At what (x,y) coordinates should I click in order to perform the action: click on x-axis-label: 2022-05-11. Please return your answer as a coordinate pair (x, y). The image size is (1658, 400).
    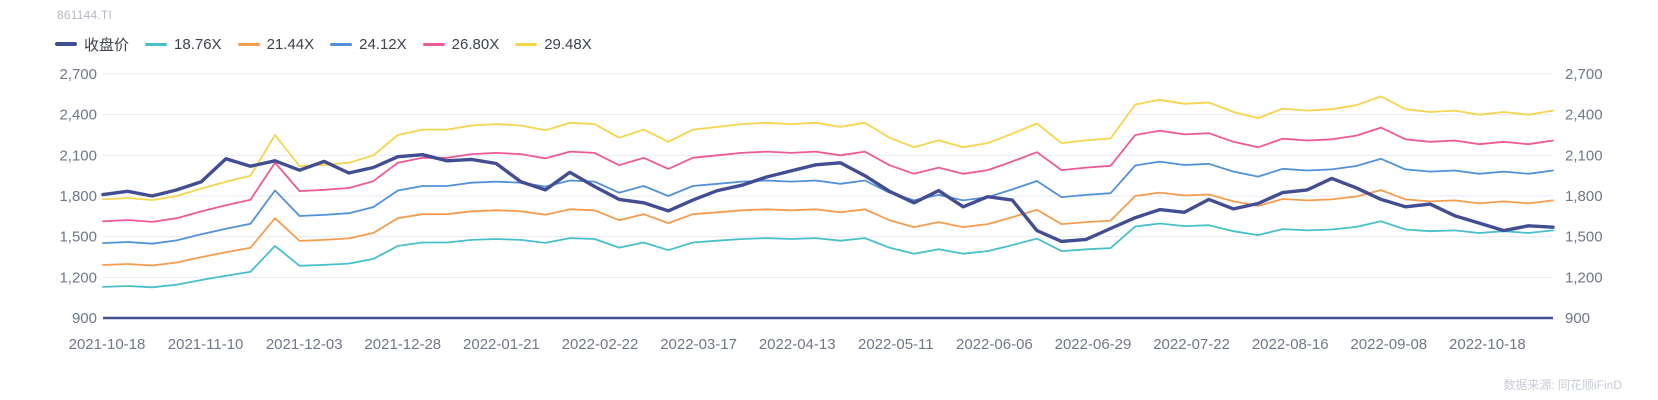
    Looking at the image, I should click on (896, 344).